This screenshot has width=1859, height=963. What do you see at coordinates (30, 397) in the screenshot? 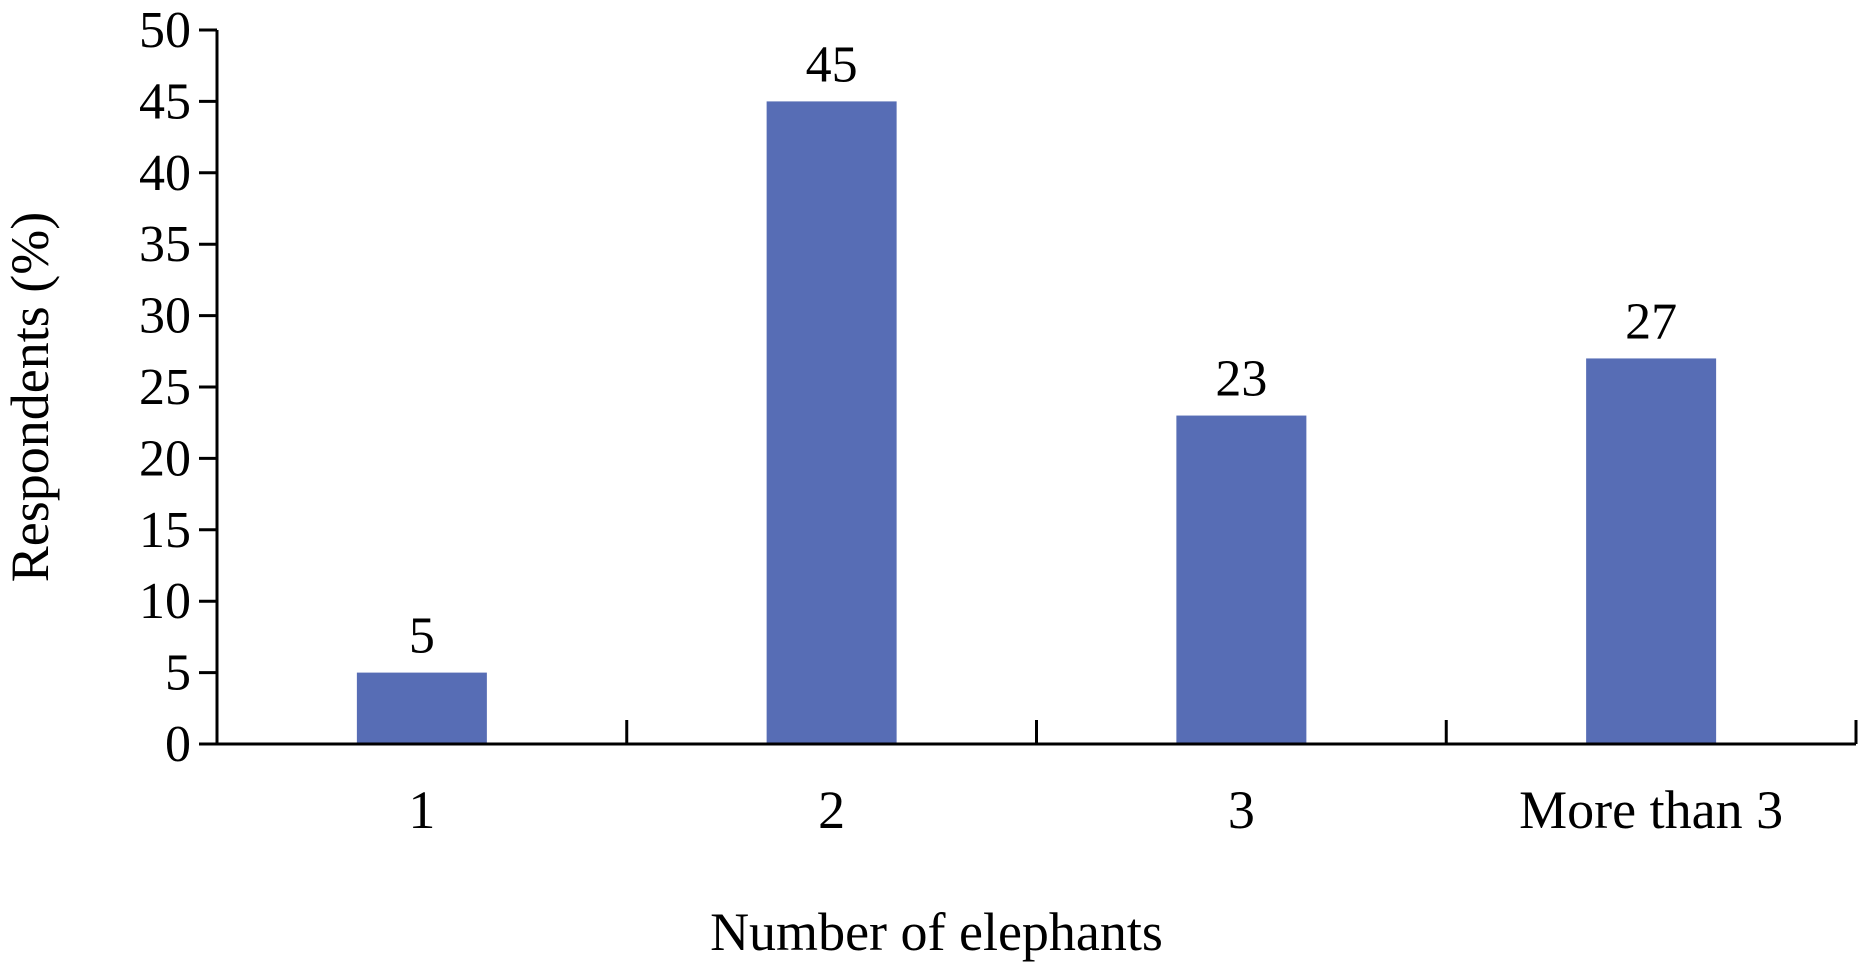
I see `y-axis-title: Respondents (%)` at bounding box center [30, 397].